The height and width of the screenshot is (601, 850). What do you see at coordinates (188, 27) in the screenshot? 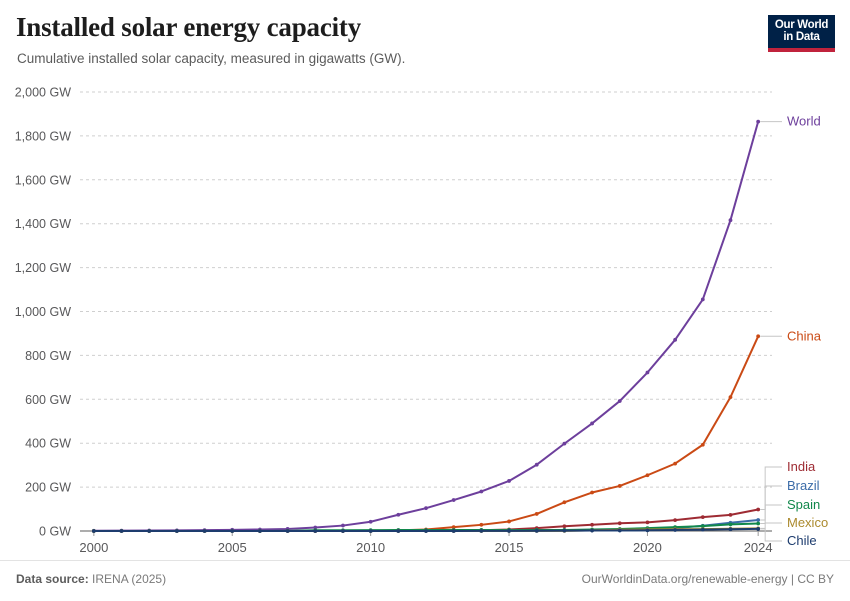
I see `page-title: Installed solar energy capacity` at bounding box center [188, 27].